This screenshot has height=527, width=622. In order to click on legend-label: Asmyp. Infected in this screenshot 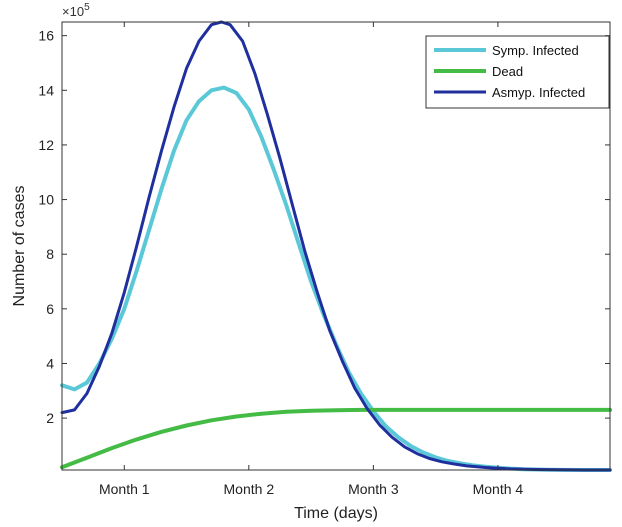, I will do `click(538, 92)`.